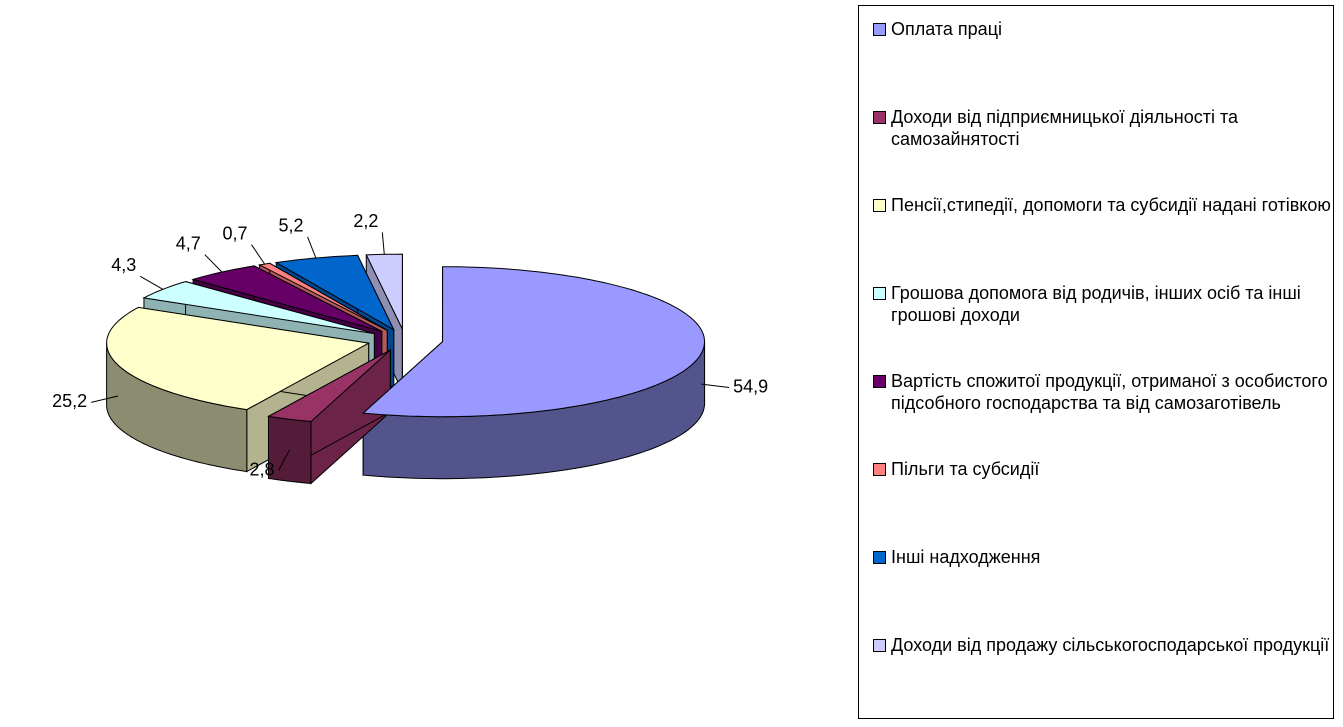  What do you see at coordinates (188, 243) in the screenshot?
I see `data-label: 4,7` at bounding box center [188, 243].